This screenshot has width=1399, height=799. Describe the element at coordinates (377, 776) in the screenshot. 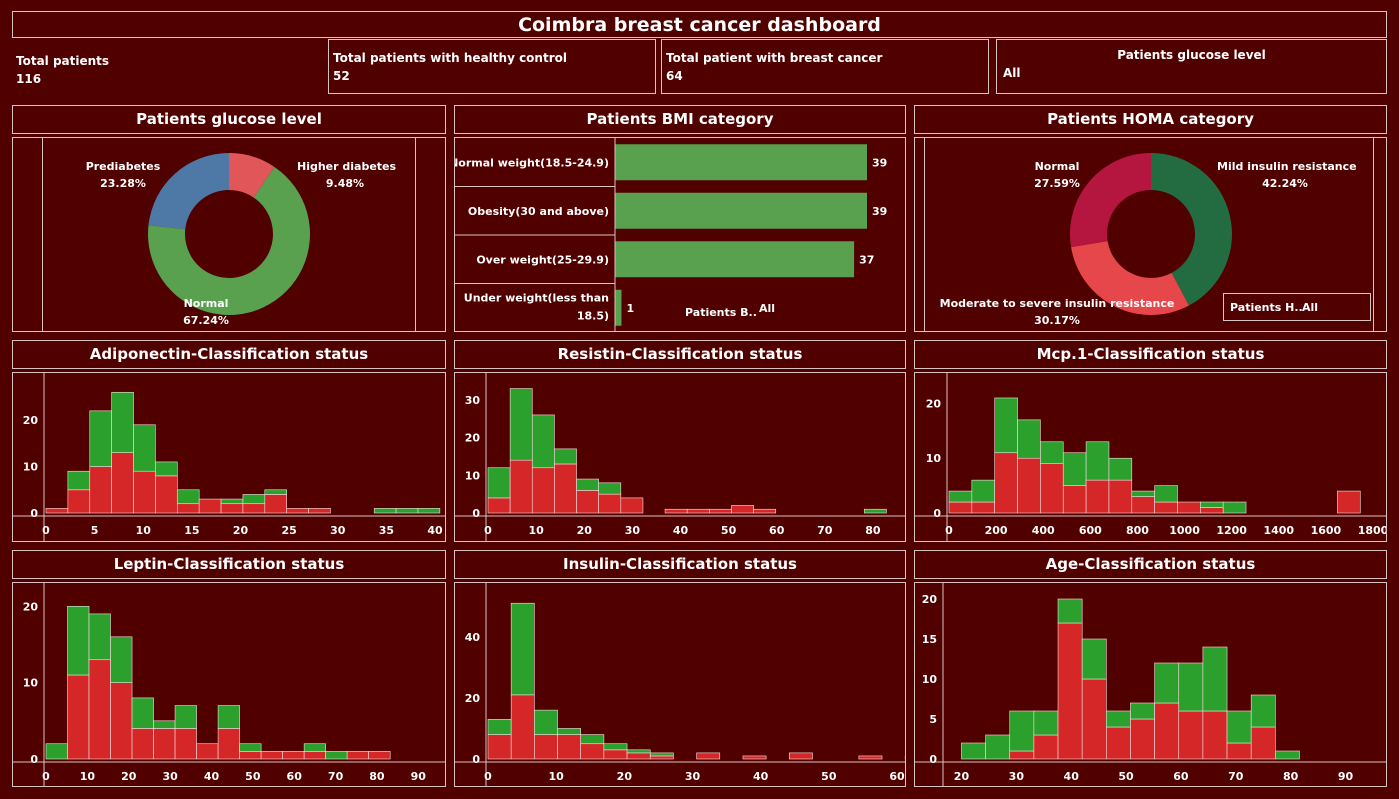

I see `leptin-x-tick-label: 80` at that location.